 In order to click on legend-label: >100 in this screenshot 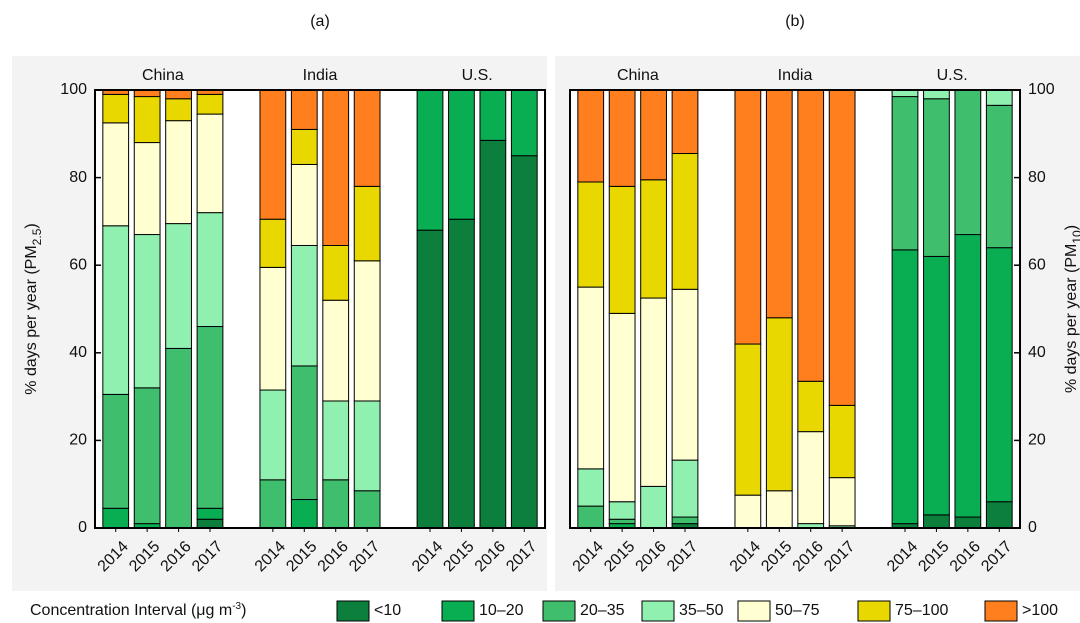, I will do `click(1040, 610)`.